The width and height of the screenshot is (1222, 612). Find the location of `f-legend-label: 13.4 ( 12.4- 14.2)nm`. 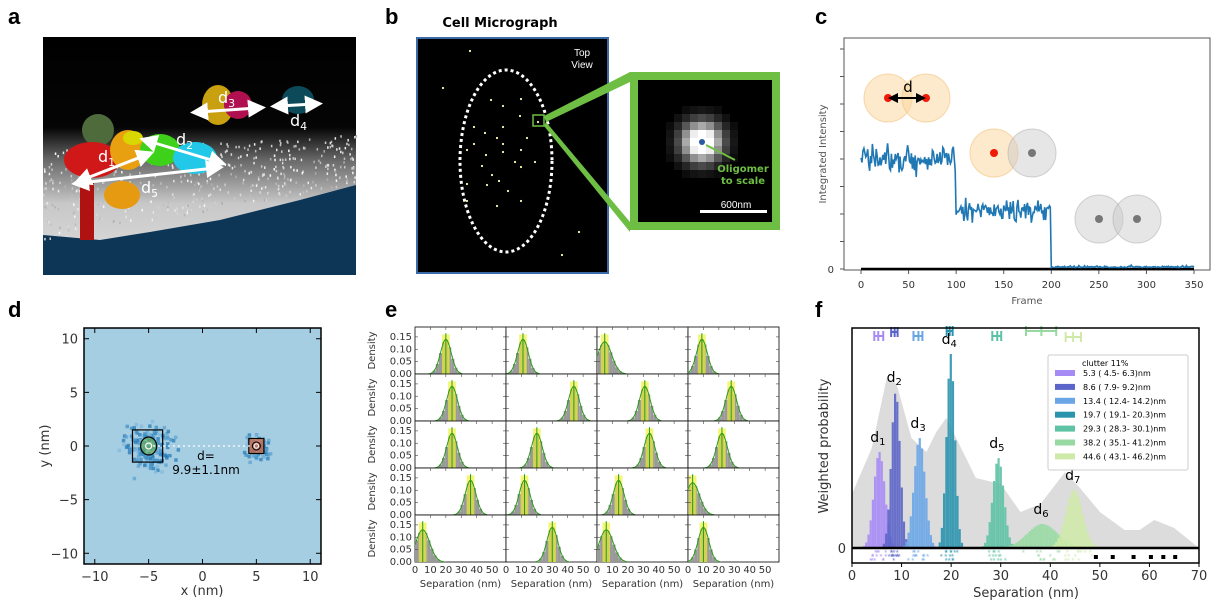

f-legend-label: 13.4 ( 12.4- 14.2)nm is located at coordinates (1124, 401).